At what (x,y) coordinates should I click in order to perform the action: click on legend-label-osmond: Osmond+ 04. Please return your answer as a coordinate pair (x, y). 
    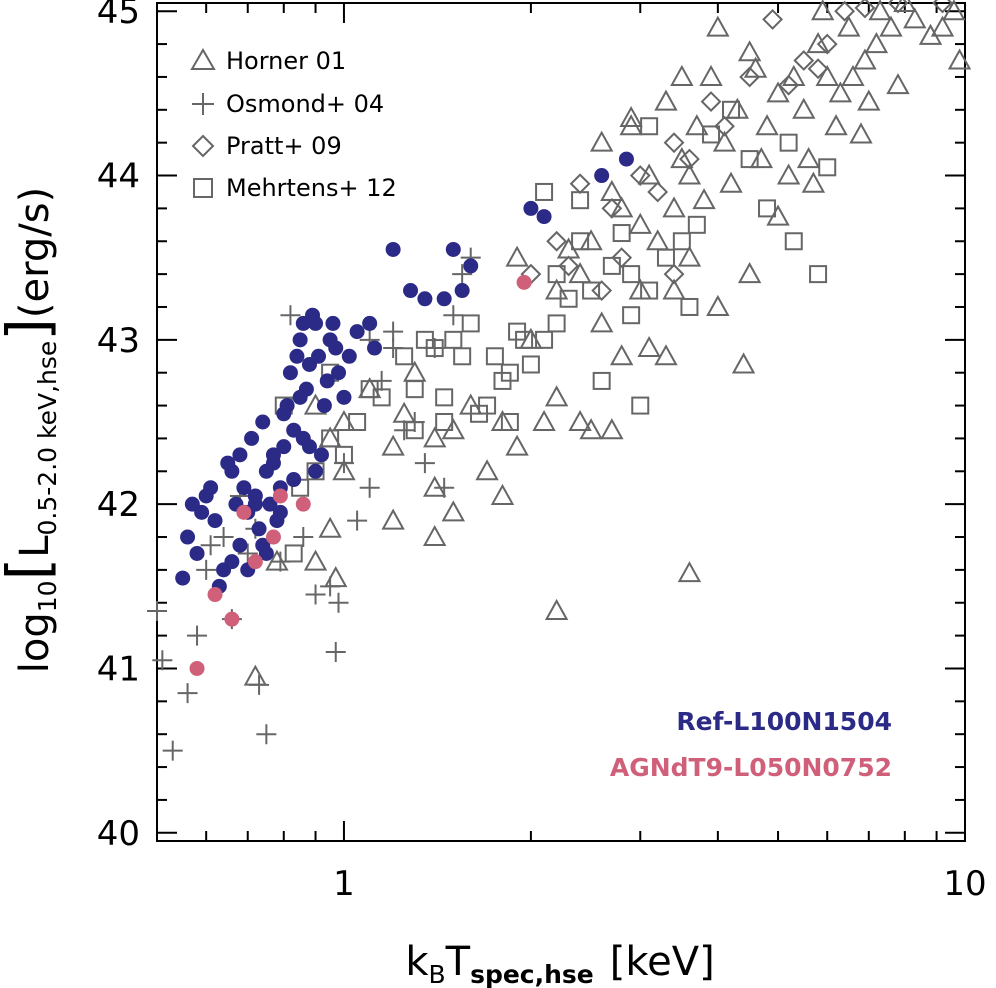
    Looking at the image, I should click on (305, 104).